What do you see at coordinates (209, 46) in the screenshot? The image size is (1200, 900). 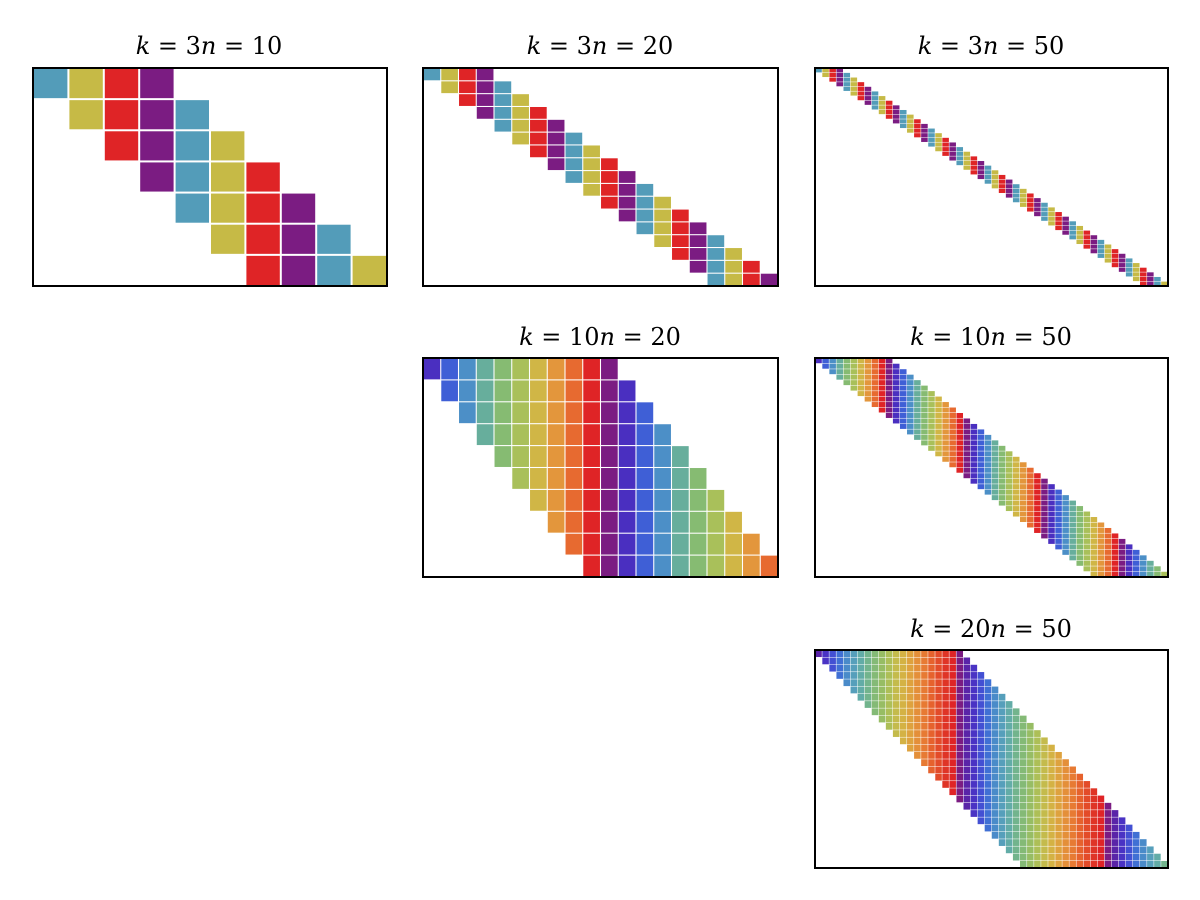 I see `panel-title: k = 3n = 10` at bounding box center [209, 46].